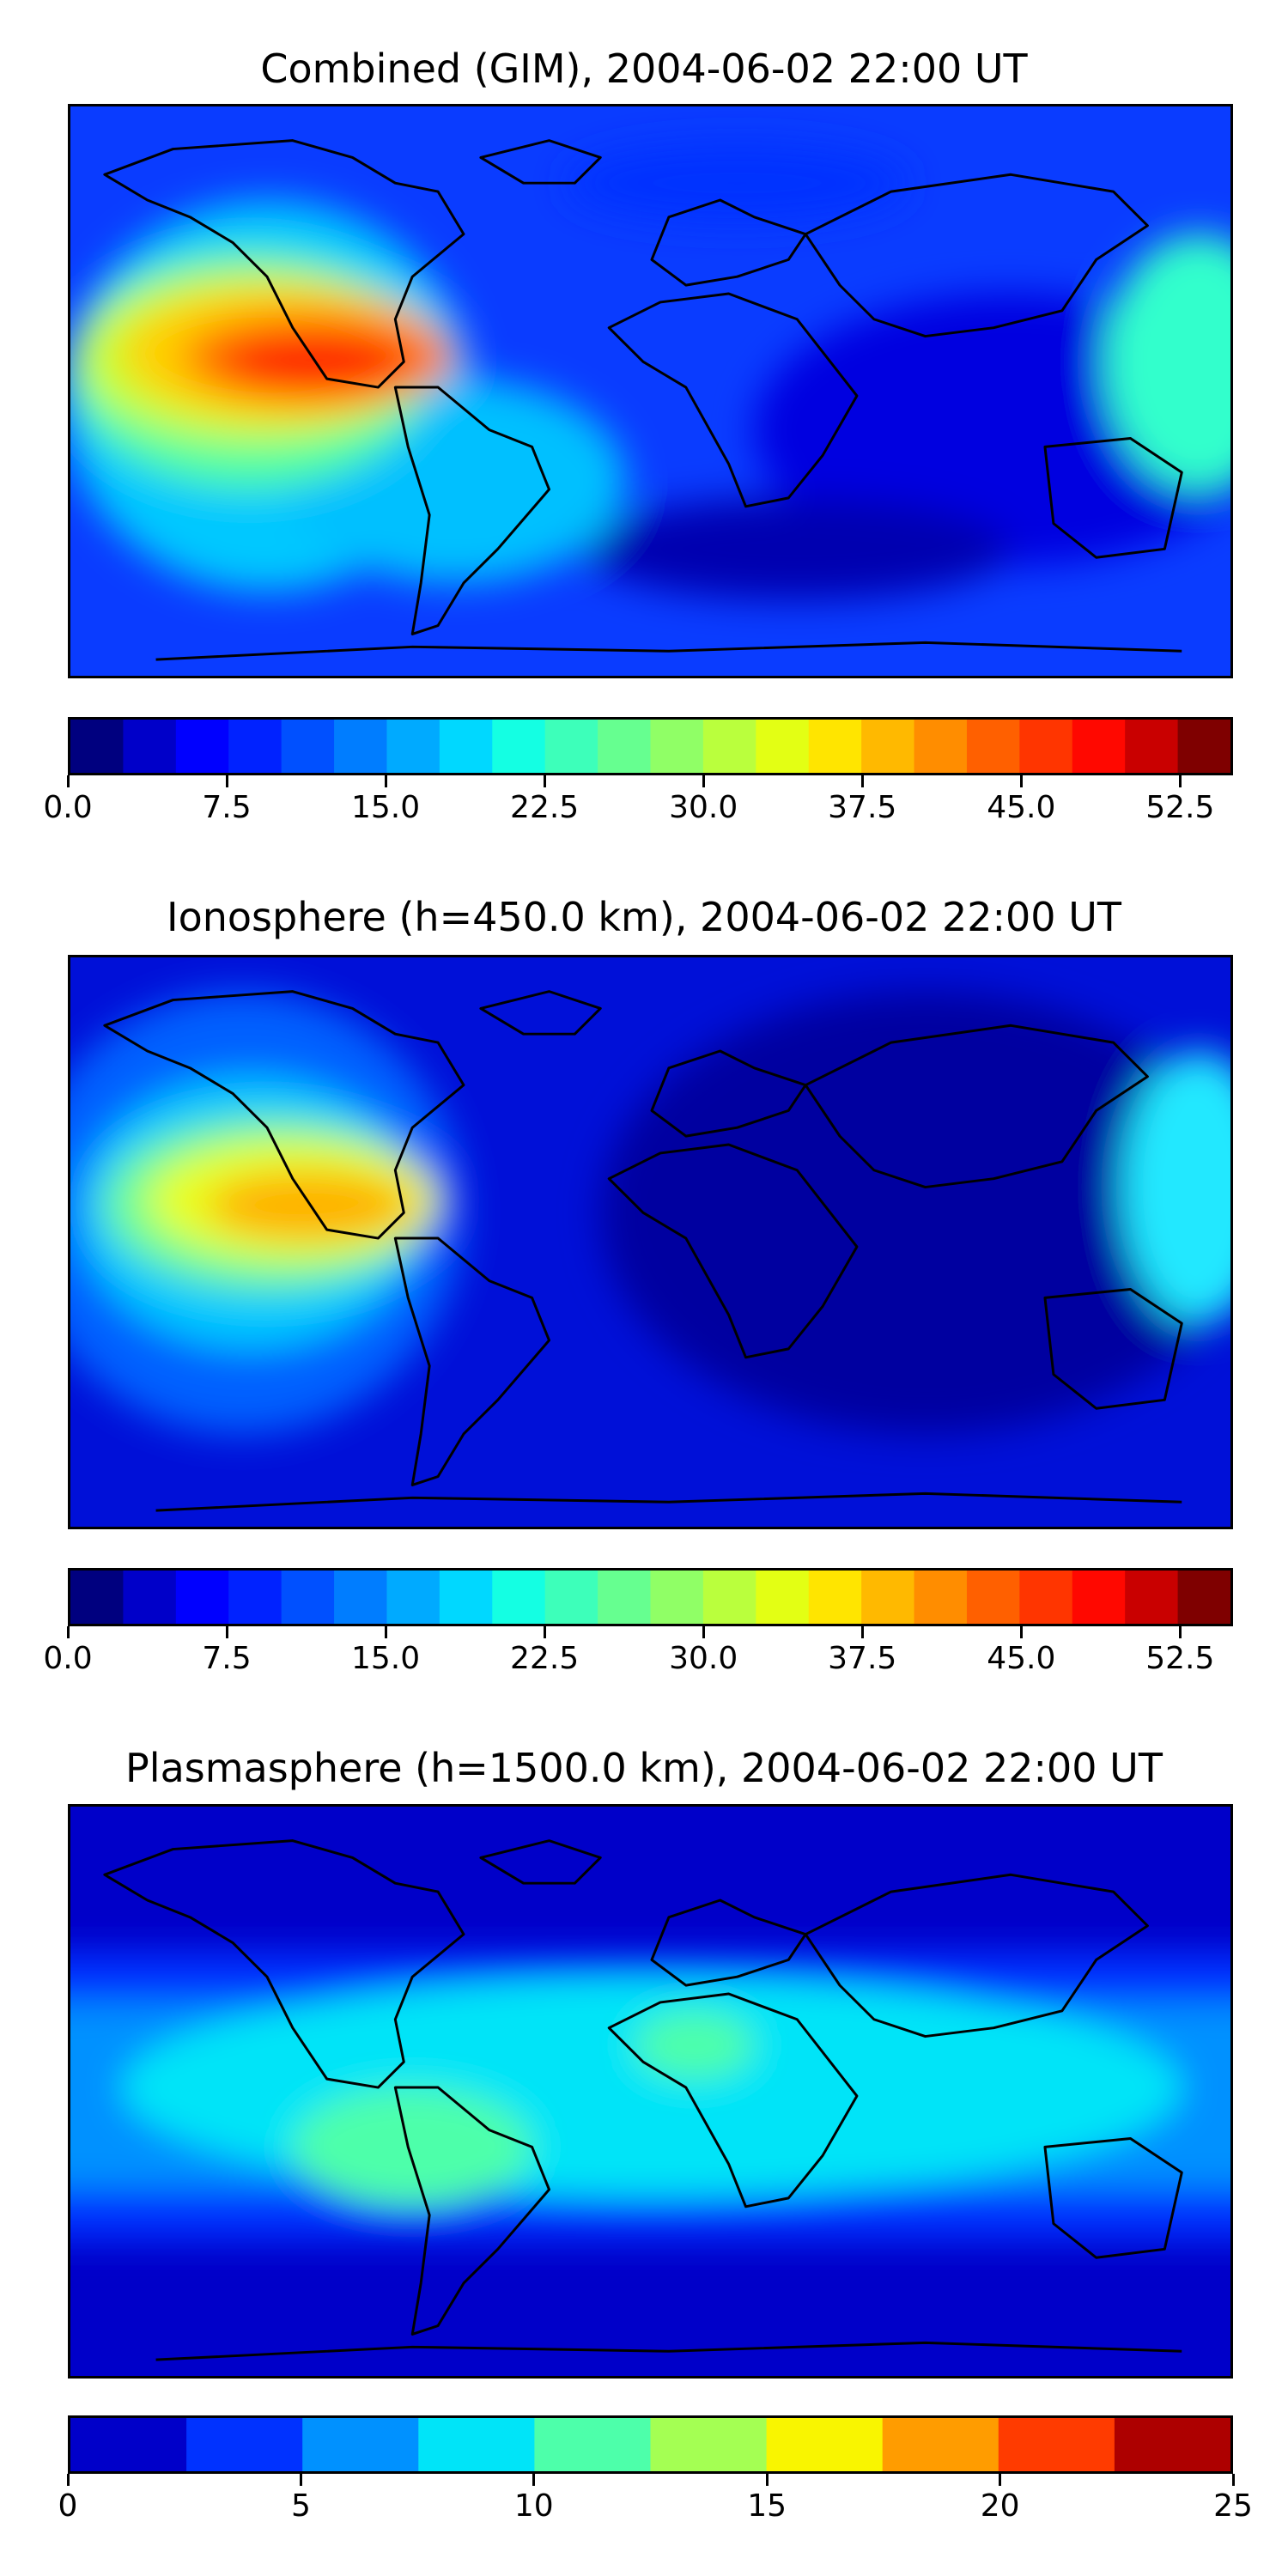 Image resolution: width=1288 pixels, height=2576 pixels. I want to click on colorbar-tick-label: 45.0, so click(1021, 808).